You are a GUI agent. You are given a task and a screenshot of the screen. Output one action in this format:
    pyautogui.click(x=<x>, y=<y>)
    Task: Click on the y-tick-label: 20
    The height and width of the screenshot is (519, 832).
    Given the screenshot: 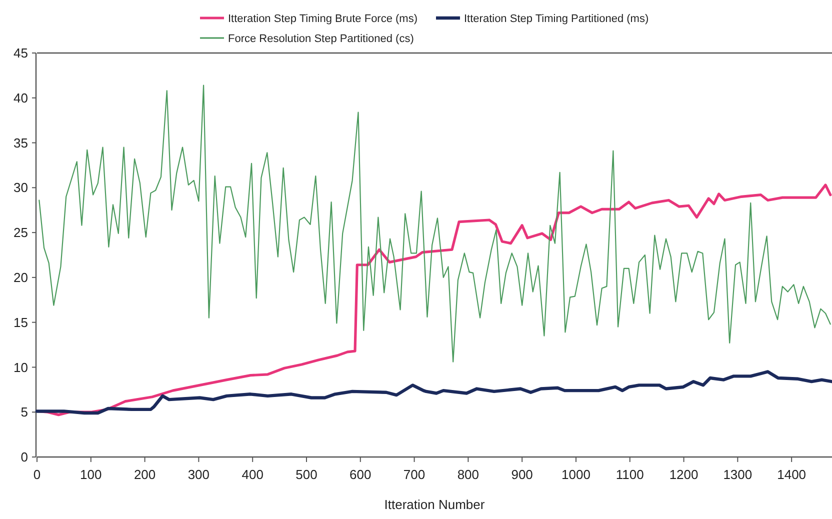 What is the action you would take?
    pyautogui.click(x=21, y=277)
    